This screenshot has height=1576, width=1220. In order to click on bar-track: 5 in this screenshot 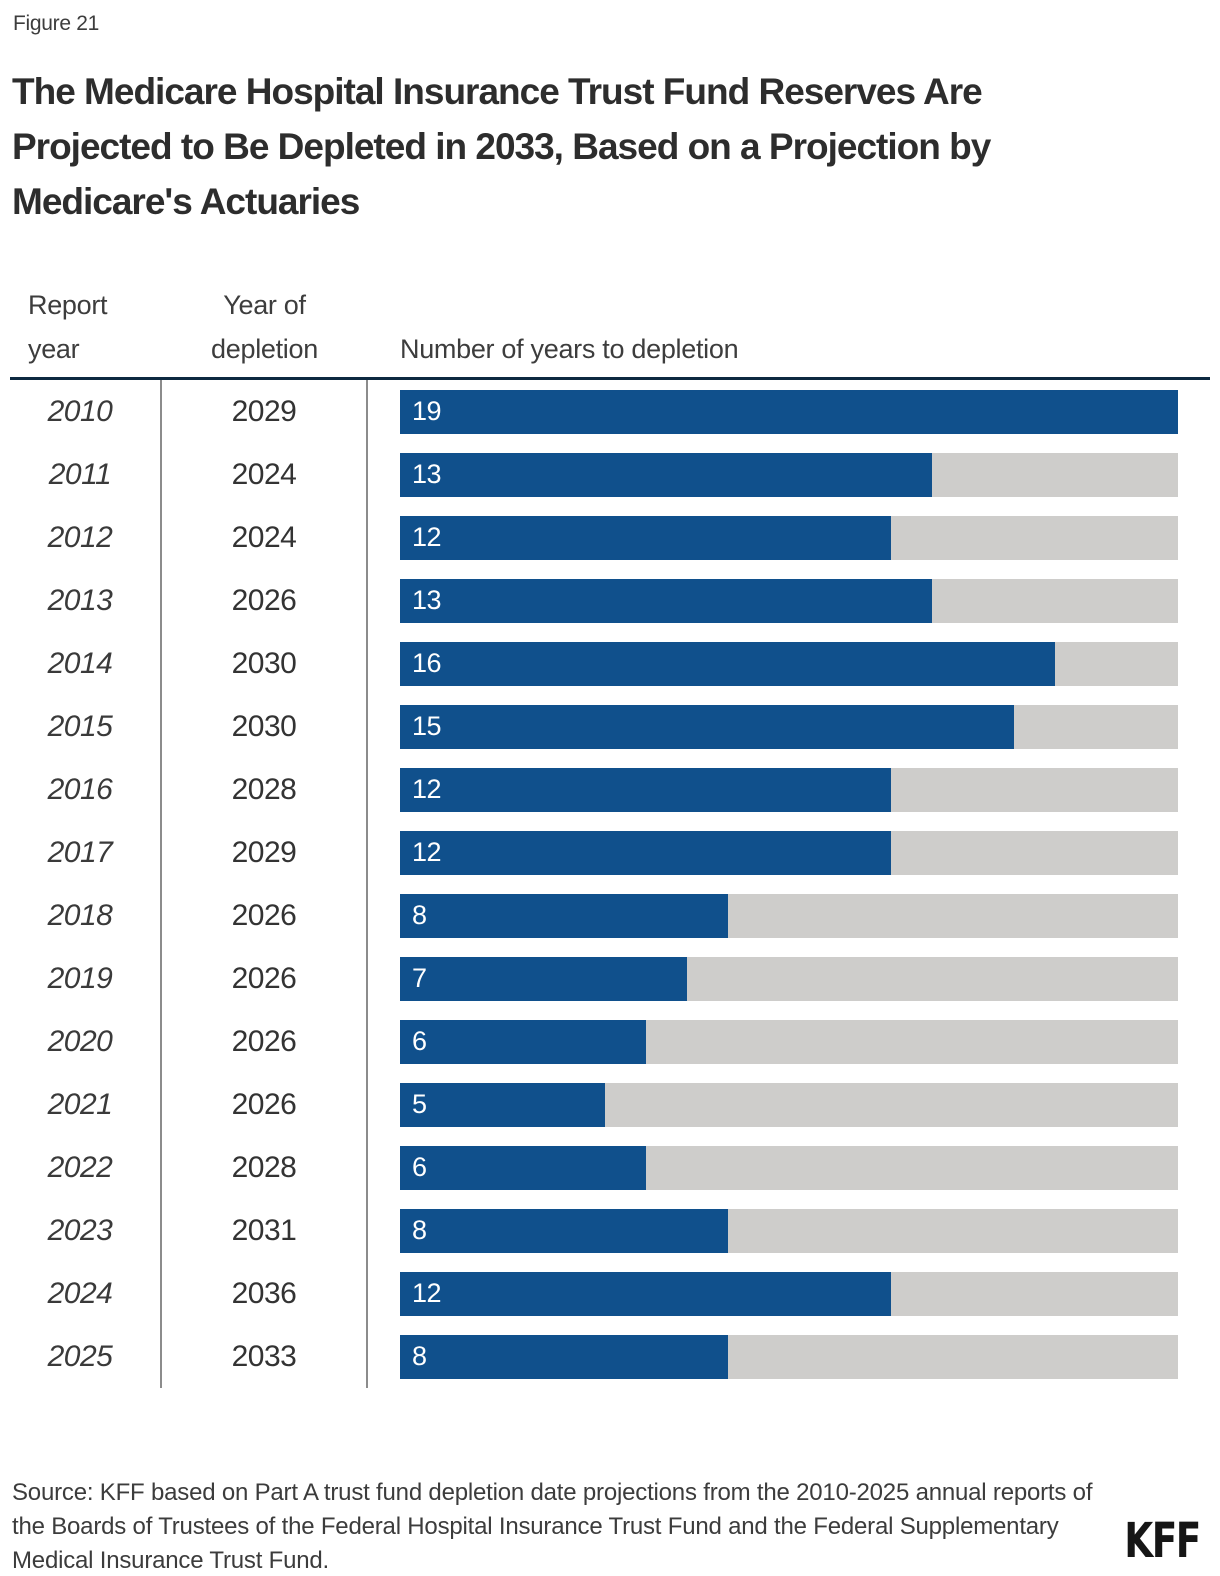, I will do `click(789, 1104)`.